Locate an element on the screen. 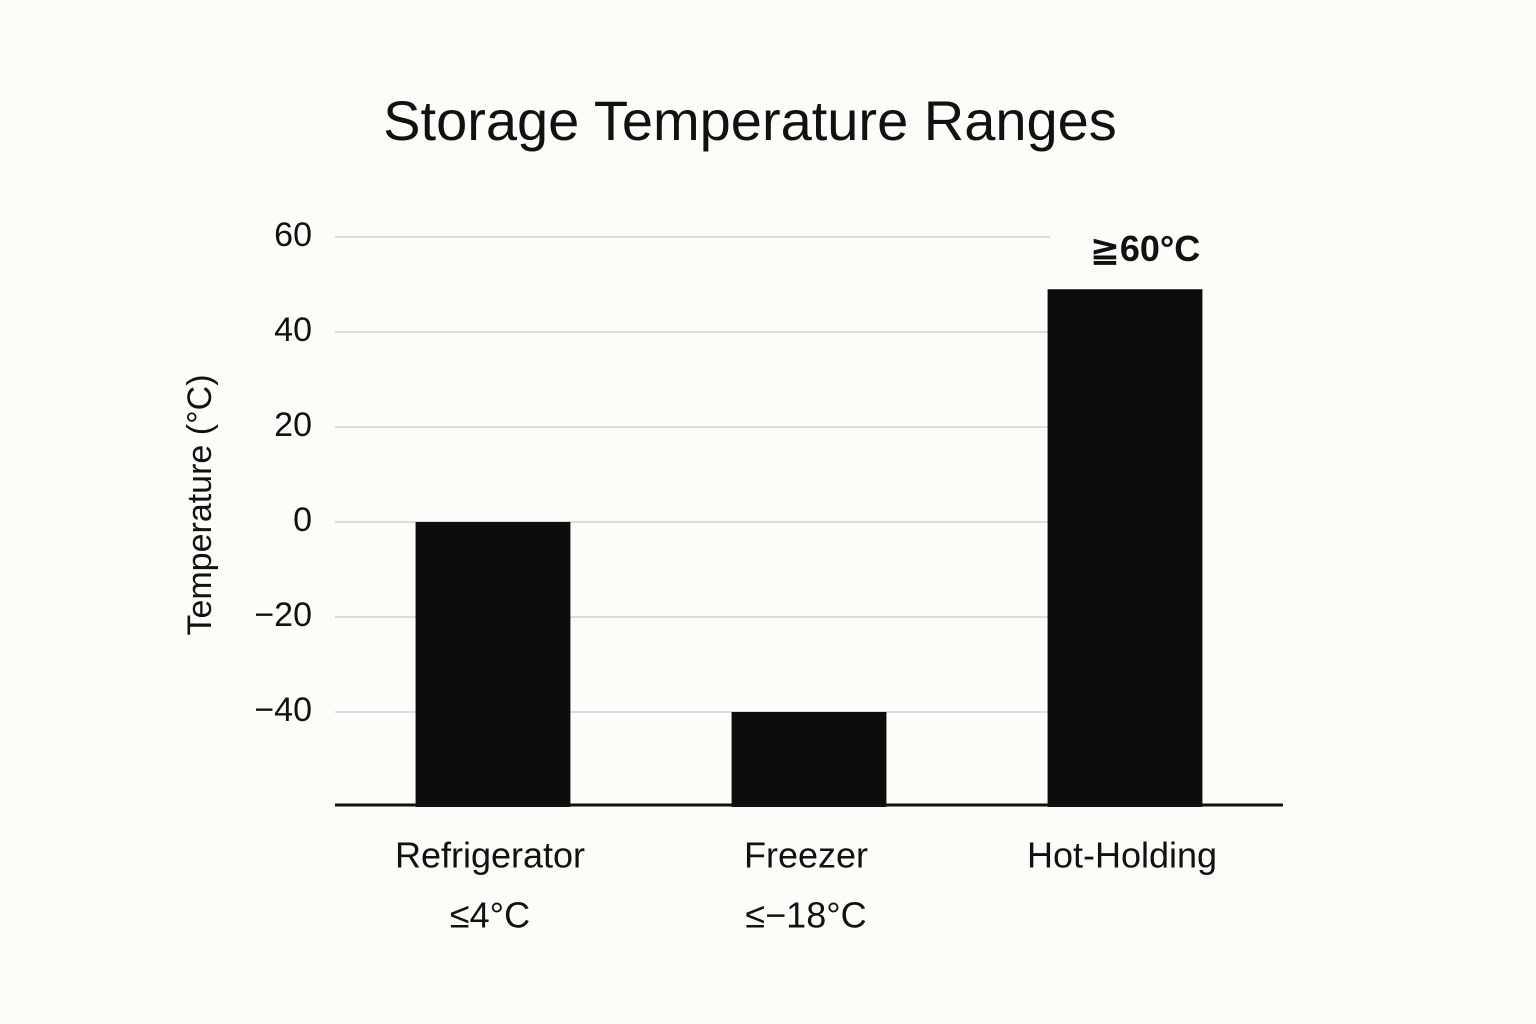 Image resolution: width=1536 pixels, height=1024 pixels. x-tick-label: Freezer is located at coordinates (806, 855).